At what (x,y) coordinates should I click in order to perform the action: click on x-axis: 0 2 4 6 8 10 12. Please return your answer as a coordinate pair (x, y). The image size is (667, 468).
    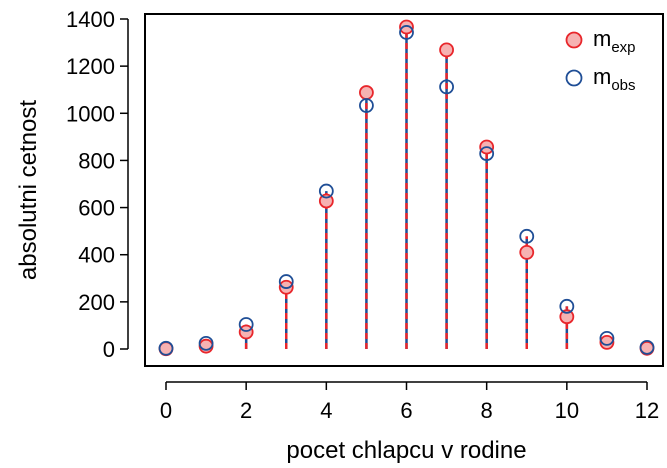
    Looking at the image, I should click on (409, 402).